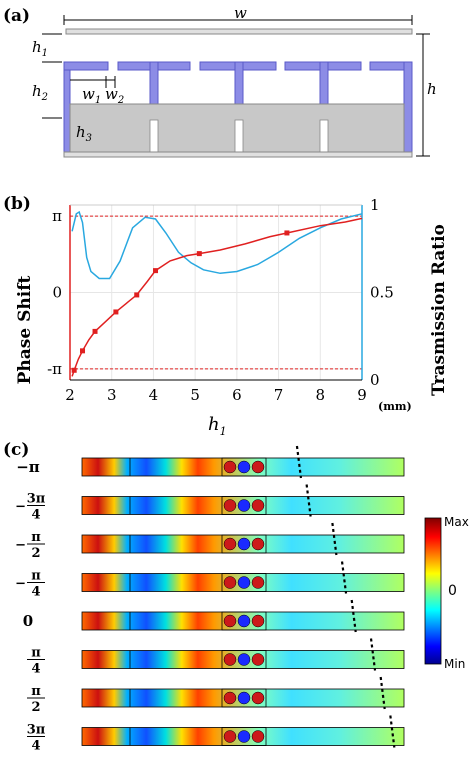 The image size is (474, 768). I want to click on y-tick-label: -π, so click(54, 369).